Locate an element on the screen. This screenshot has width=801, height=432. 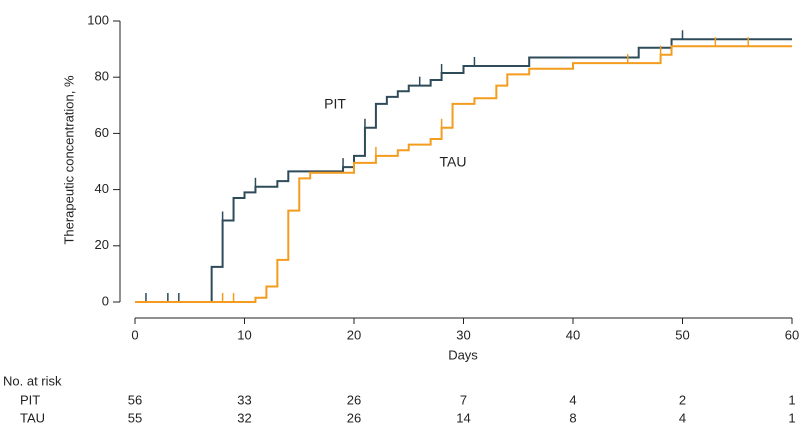
series-label: TAU is located at coordinates (453, 162).